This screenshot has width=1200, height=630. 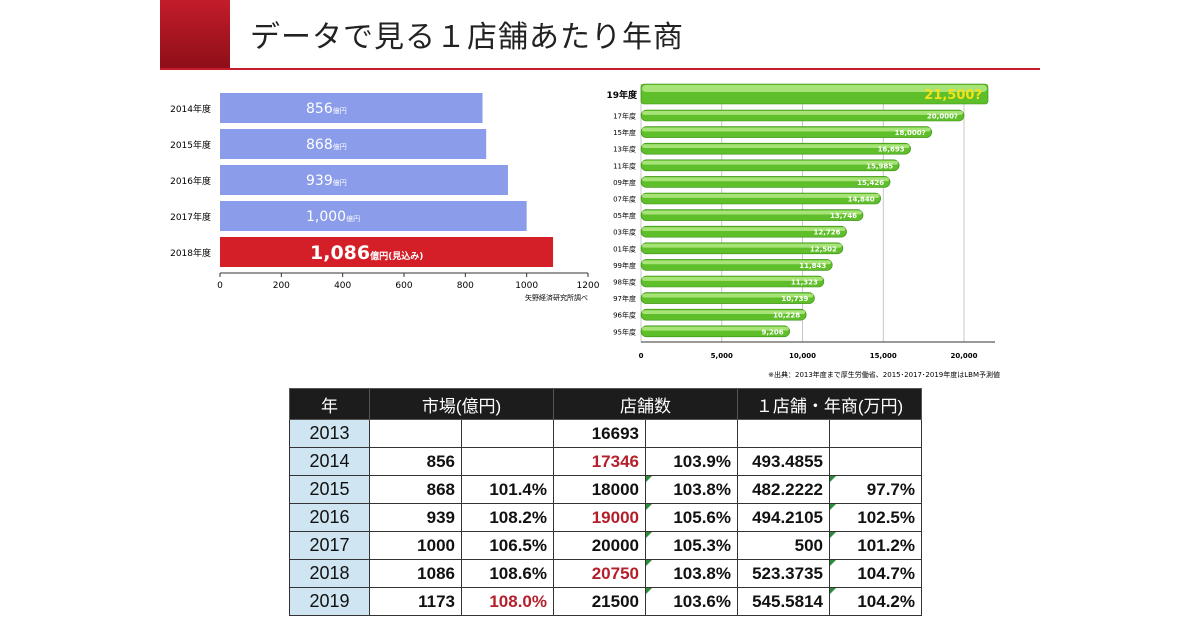 What do you see at coordinates (963, 356) in the screenshot?
I see `x-tick-label: 20,000` at bounding box center [963, 356].